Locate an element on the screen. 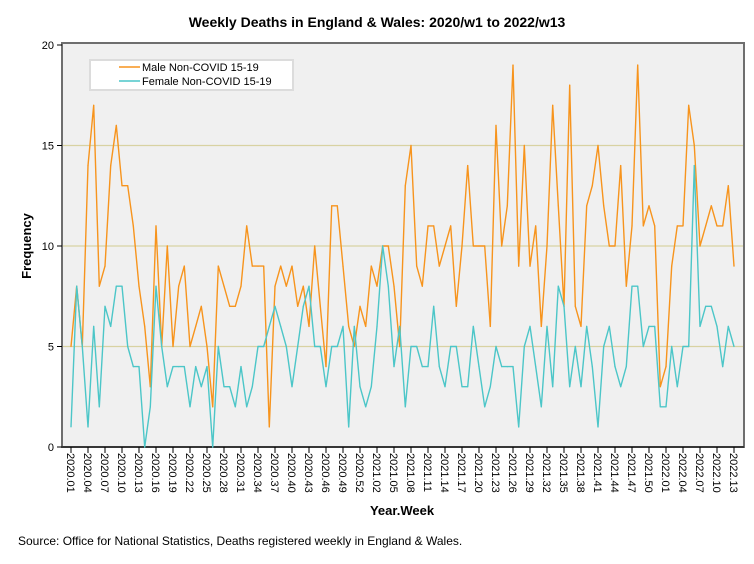  x-tick-label: 2020.13 is located at coordinates (138, 473).